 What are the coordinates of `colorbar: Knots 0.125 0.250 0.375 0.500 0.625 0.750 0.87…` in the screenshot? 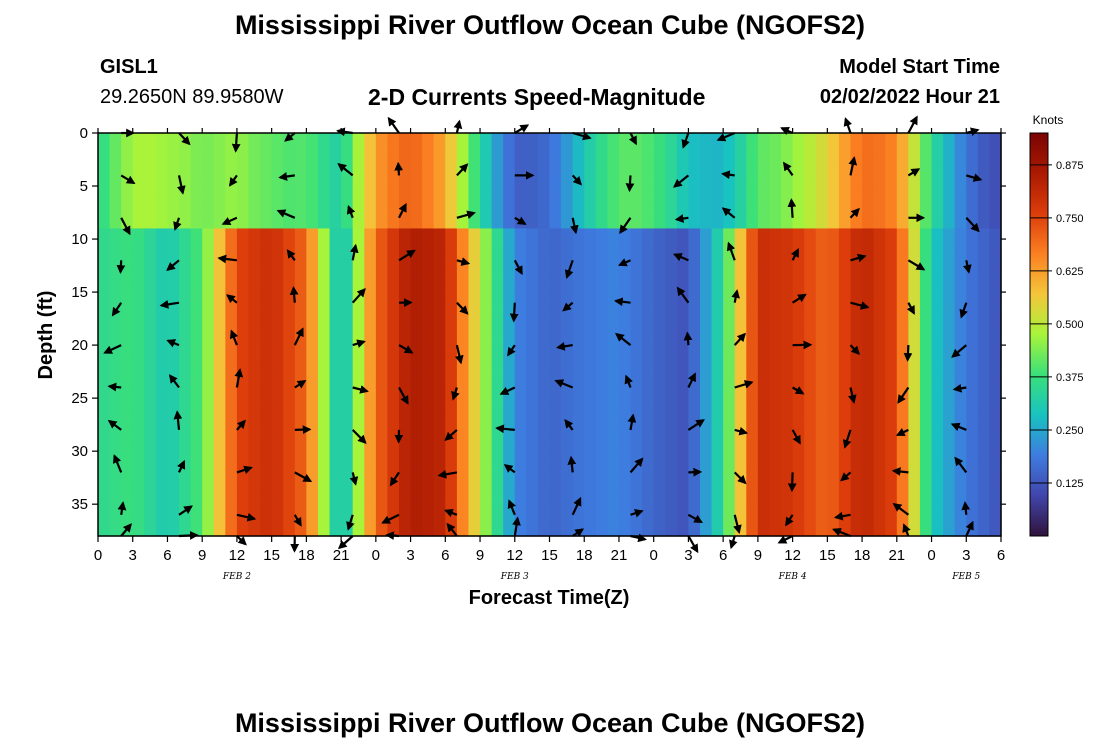 It's located at (1056, 325).